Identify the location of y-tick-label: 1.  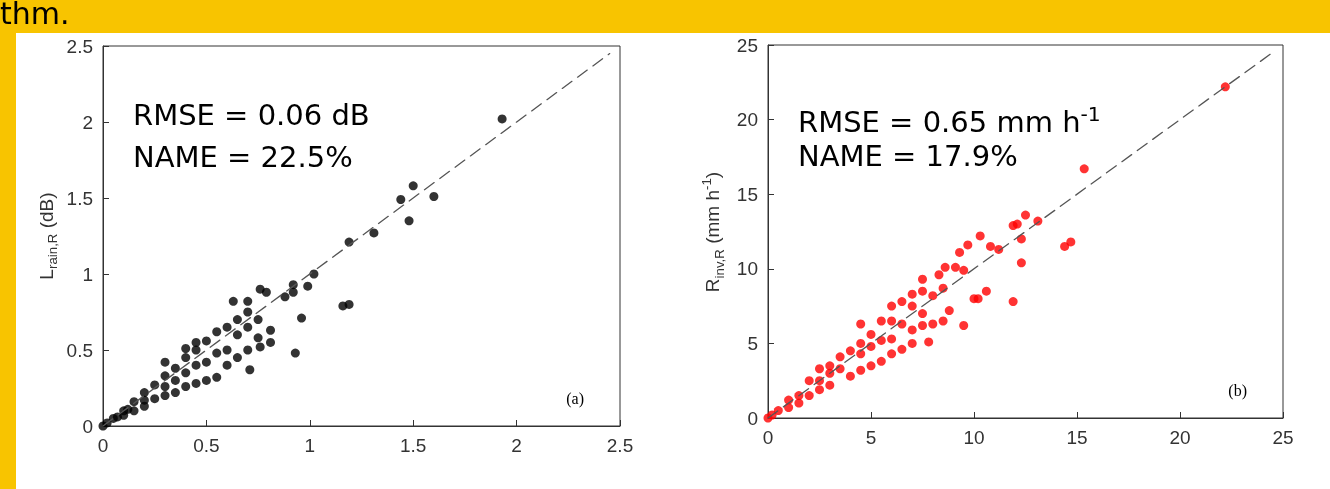
(87, 274).